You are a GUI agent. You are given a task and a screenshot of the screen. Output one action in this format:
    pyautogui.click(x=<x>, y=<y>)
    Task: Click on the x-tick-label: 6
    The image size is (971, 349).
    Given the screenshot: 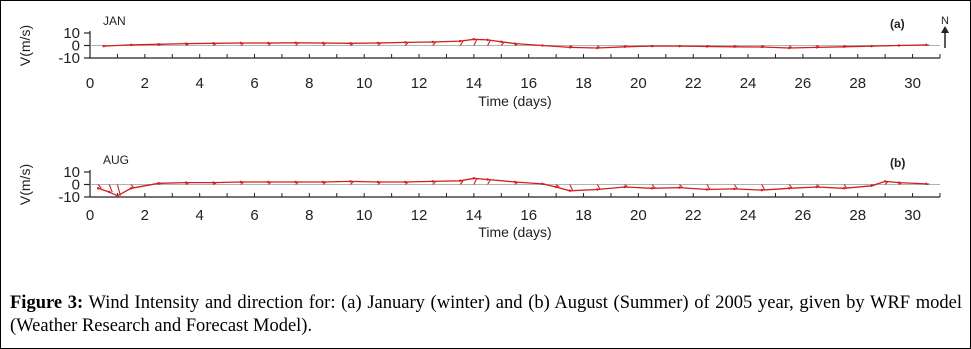 What is the action you would take?
    pyautogui.click(x=254, y=215)
    